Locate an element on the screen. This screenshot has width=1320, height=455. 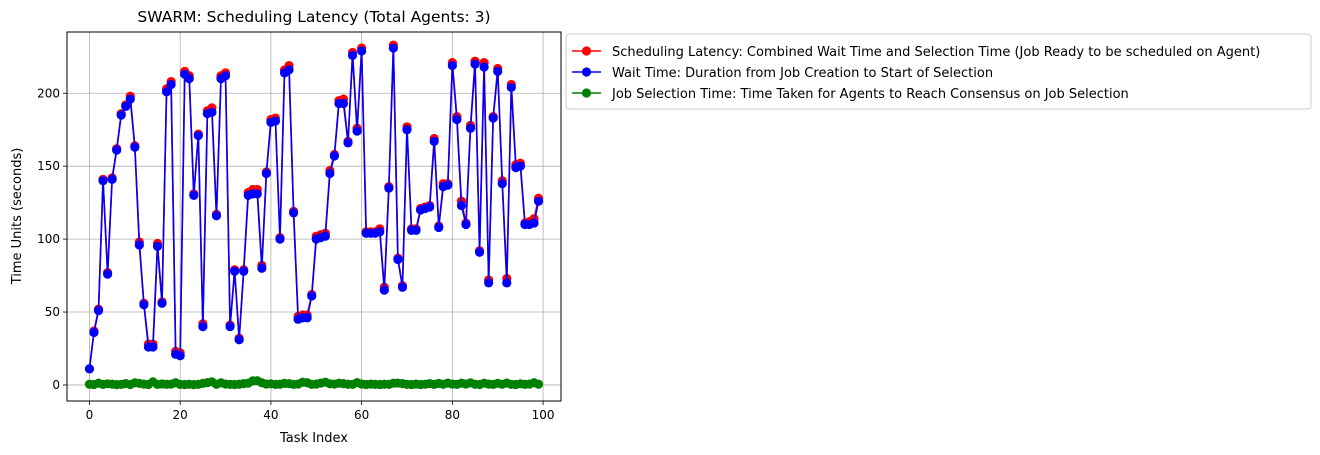
x-axis-ticks: 0 20 40 60 80 100 is located at coordinates (320, 411).